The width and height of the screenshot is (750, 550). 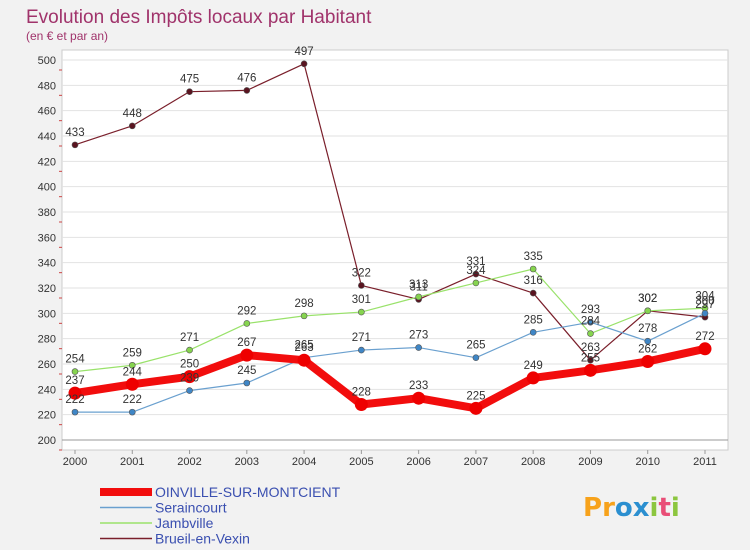 I want to click on legend-label-oinville-sur-montcient: OINVILLE-SUR-MONTCIENT, so click(x=248, y=492).